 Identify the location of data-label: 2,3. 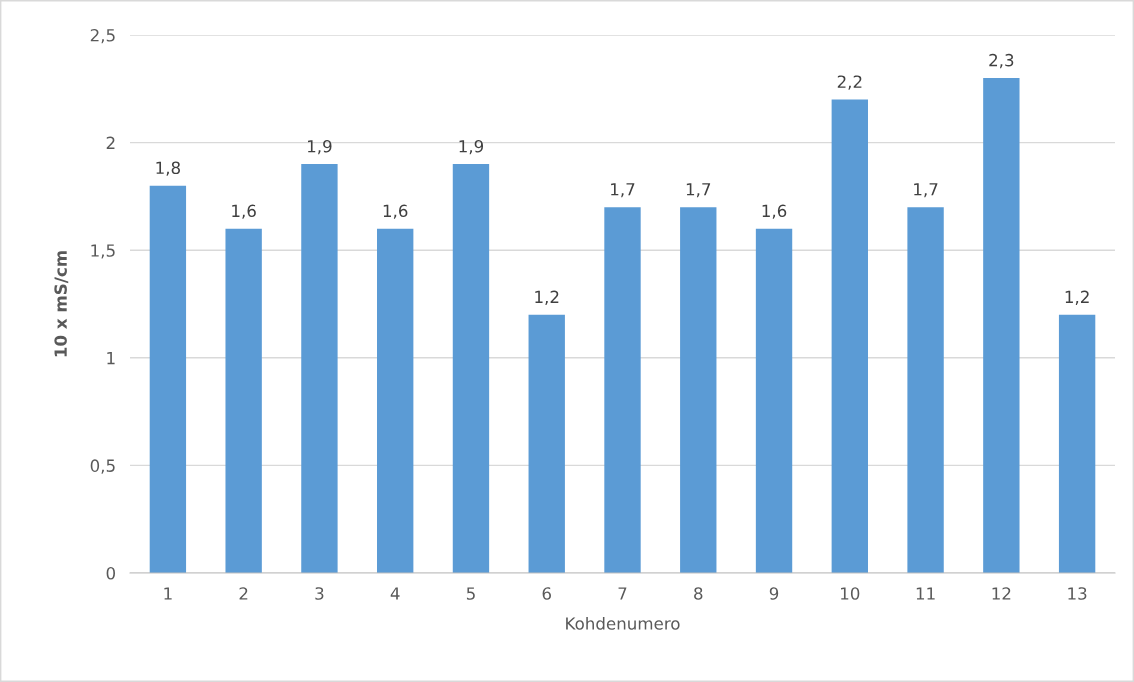
(1001, 61).